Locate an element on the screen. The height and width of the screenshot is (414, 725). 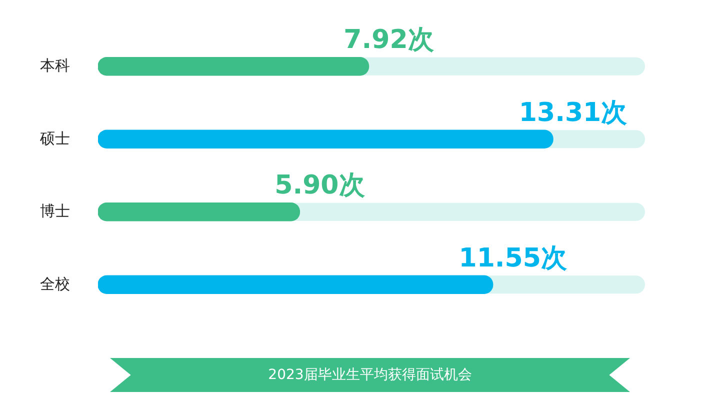
data-label: 11.55次 is located at coordinates (513, 258).